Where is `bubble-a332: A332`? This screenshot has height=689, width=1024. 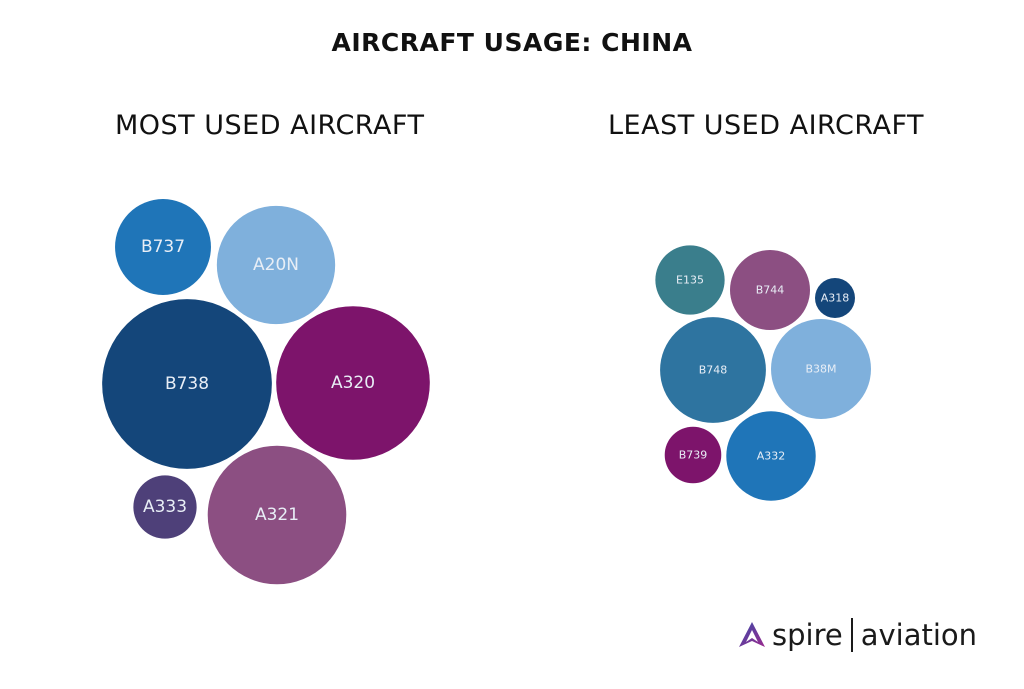
bubble-a332: A332 is located at coordinates (771, 456).